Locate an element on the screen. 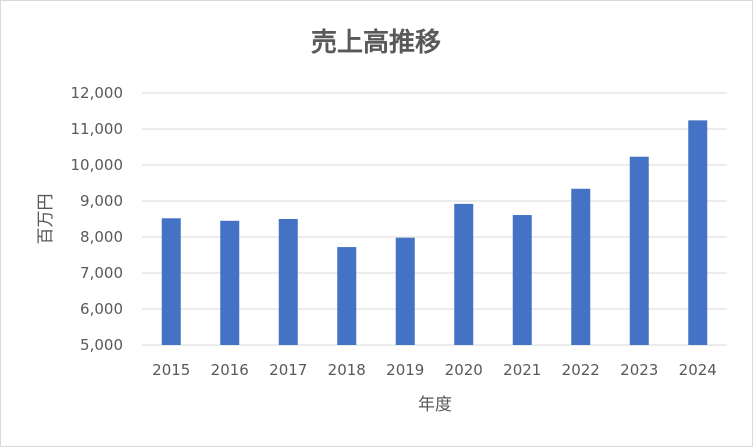 This screenshot has height=447, width=753. y-tick-label: 12,000 is located at coordinates (97, 93).